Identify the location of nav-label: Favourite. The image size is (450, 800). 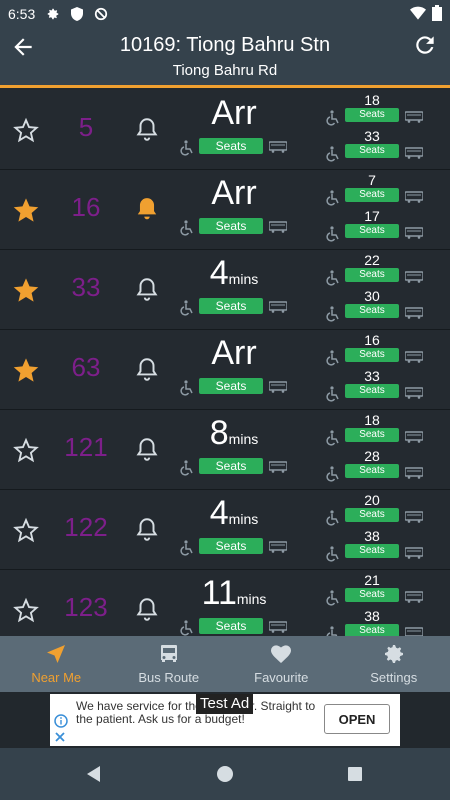
(281, 677).